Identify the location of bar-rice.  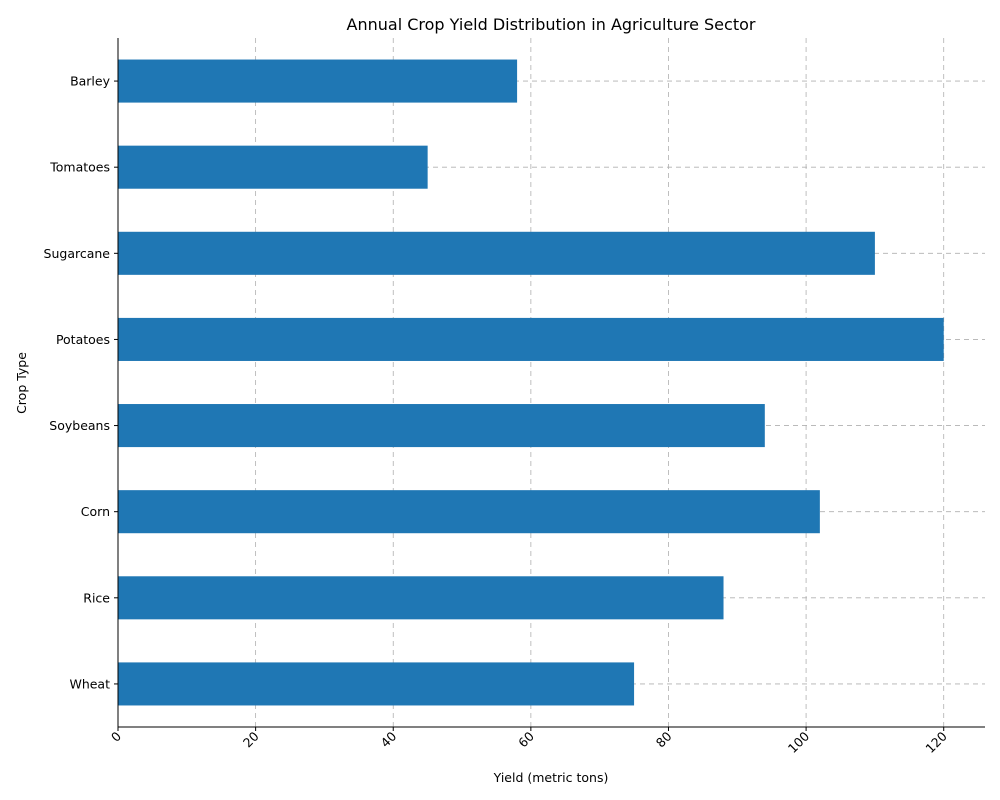
(421, 598).